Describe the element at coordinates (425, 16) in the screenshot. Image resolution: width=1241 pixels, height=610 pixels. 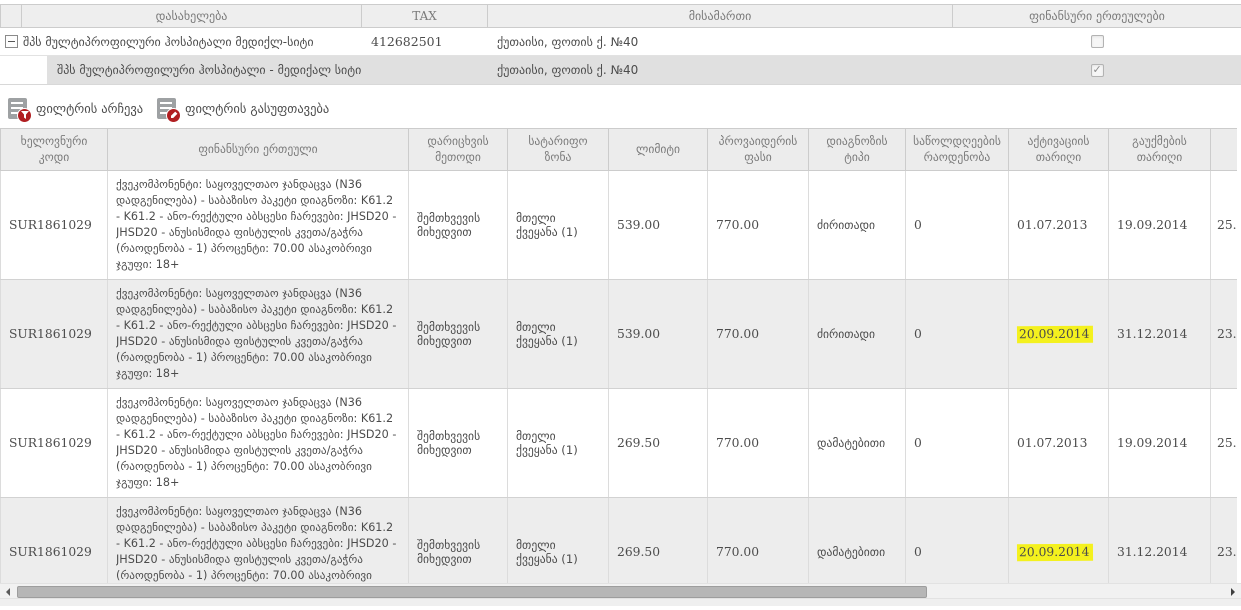
I see `org-header-tax: TAX` at that location.